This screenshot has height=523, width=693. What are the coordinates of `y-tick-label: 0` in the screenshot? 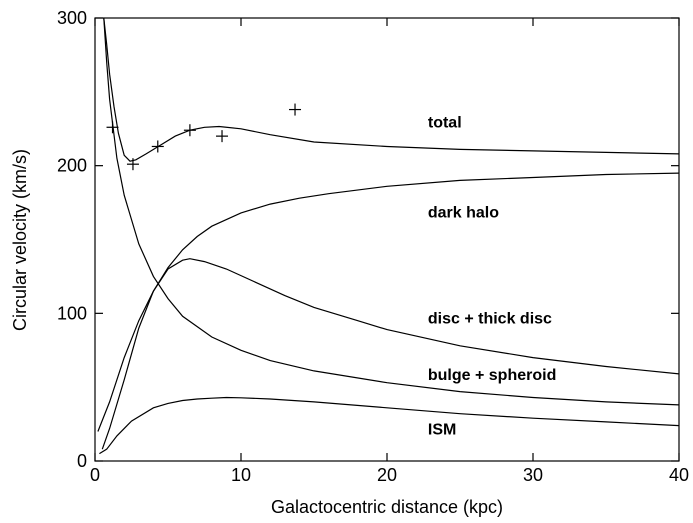 It's located at (82, 461).